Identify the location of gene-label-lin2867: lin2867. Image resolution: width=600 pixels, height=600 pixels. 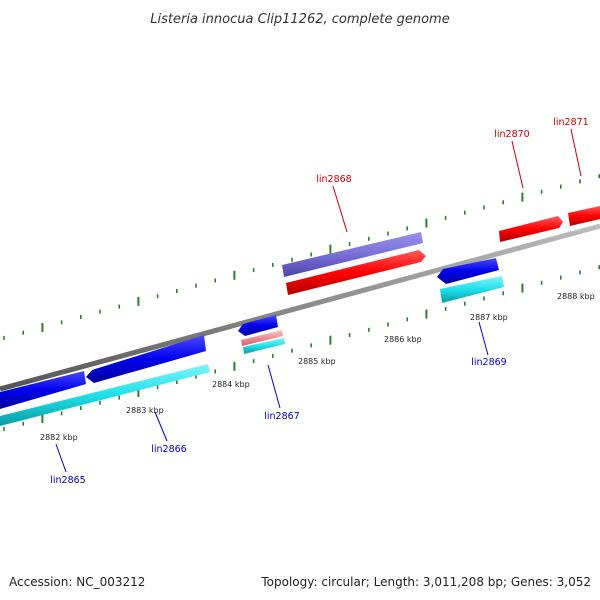
(281, 416).